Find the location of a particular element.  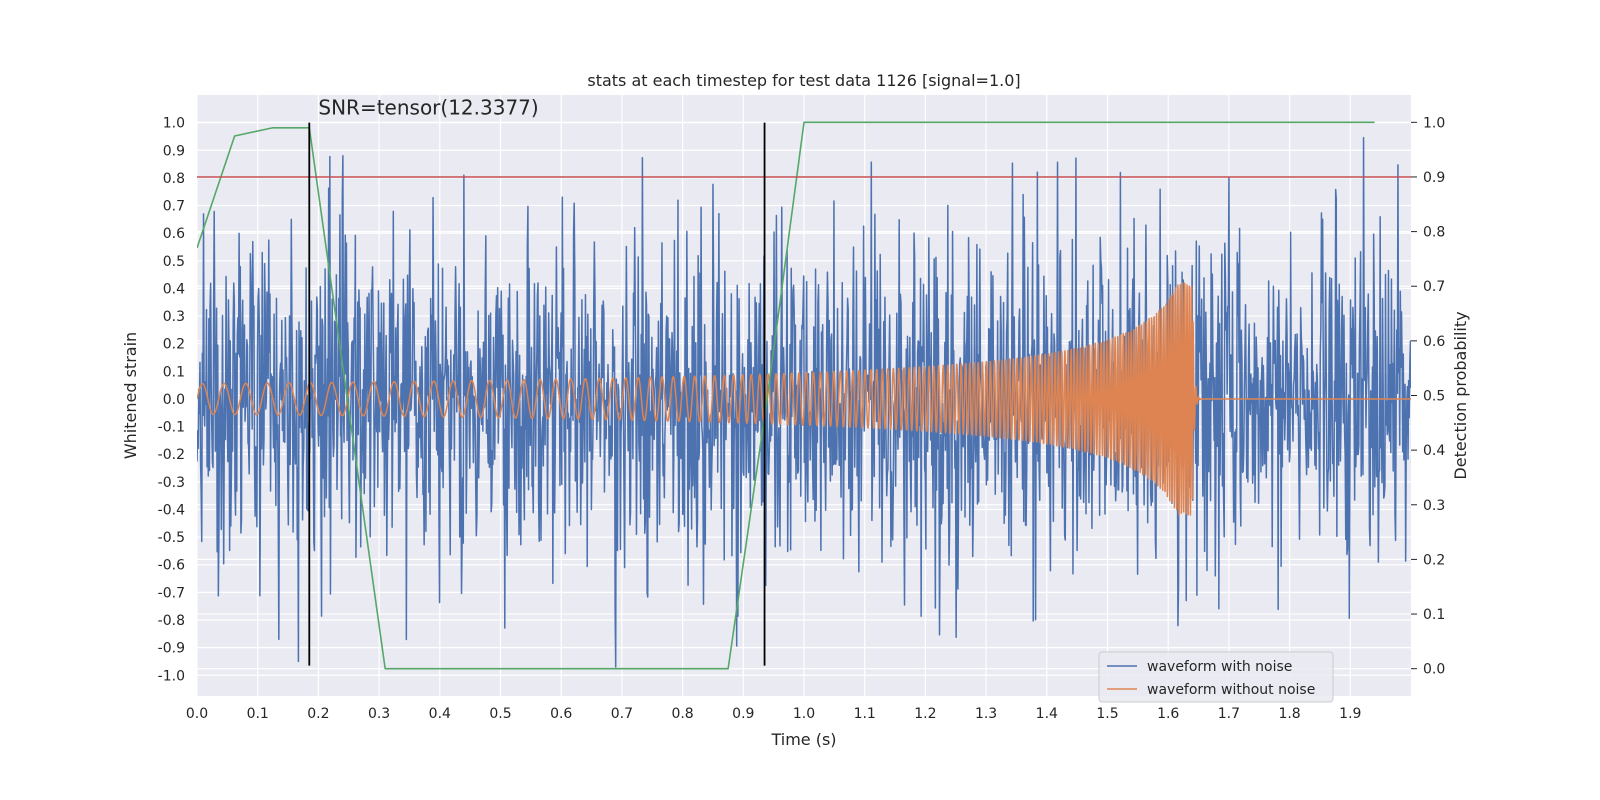

x-tick-label: 0.9 is located at coordinates (743, 714).